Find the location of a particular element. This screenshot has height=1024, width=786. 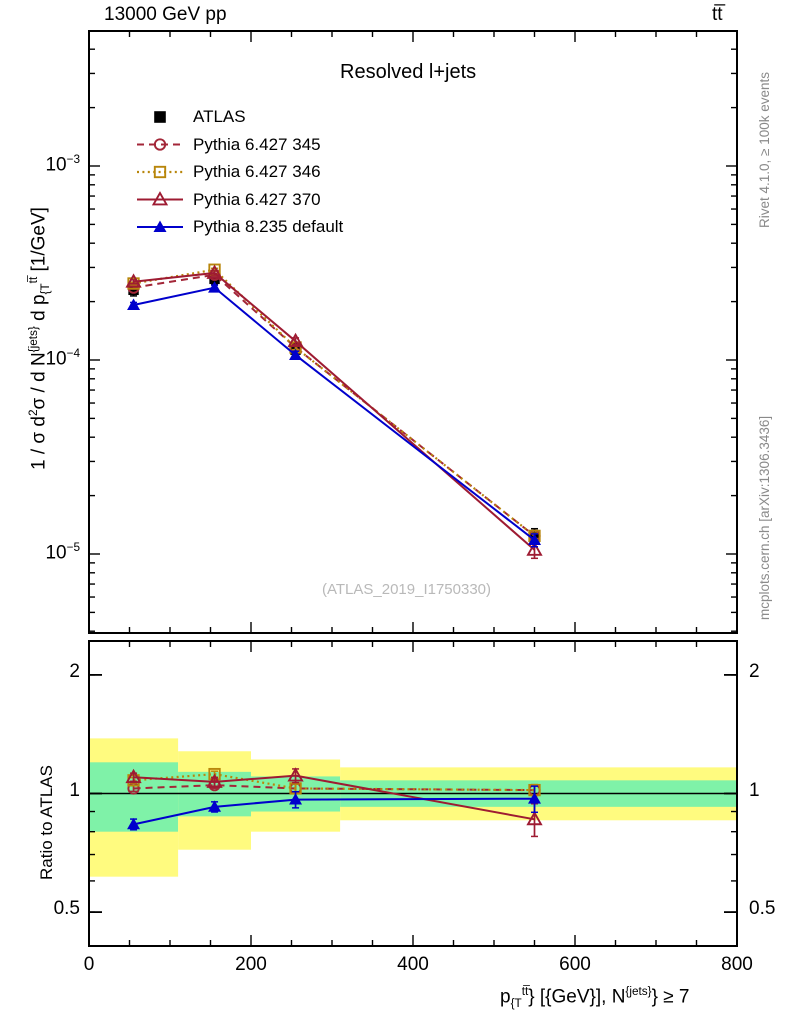

legend-item-label: Pythia 8.235 default is located at coordinates (268, 226).